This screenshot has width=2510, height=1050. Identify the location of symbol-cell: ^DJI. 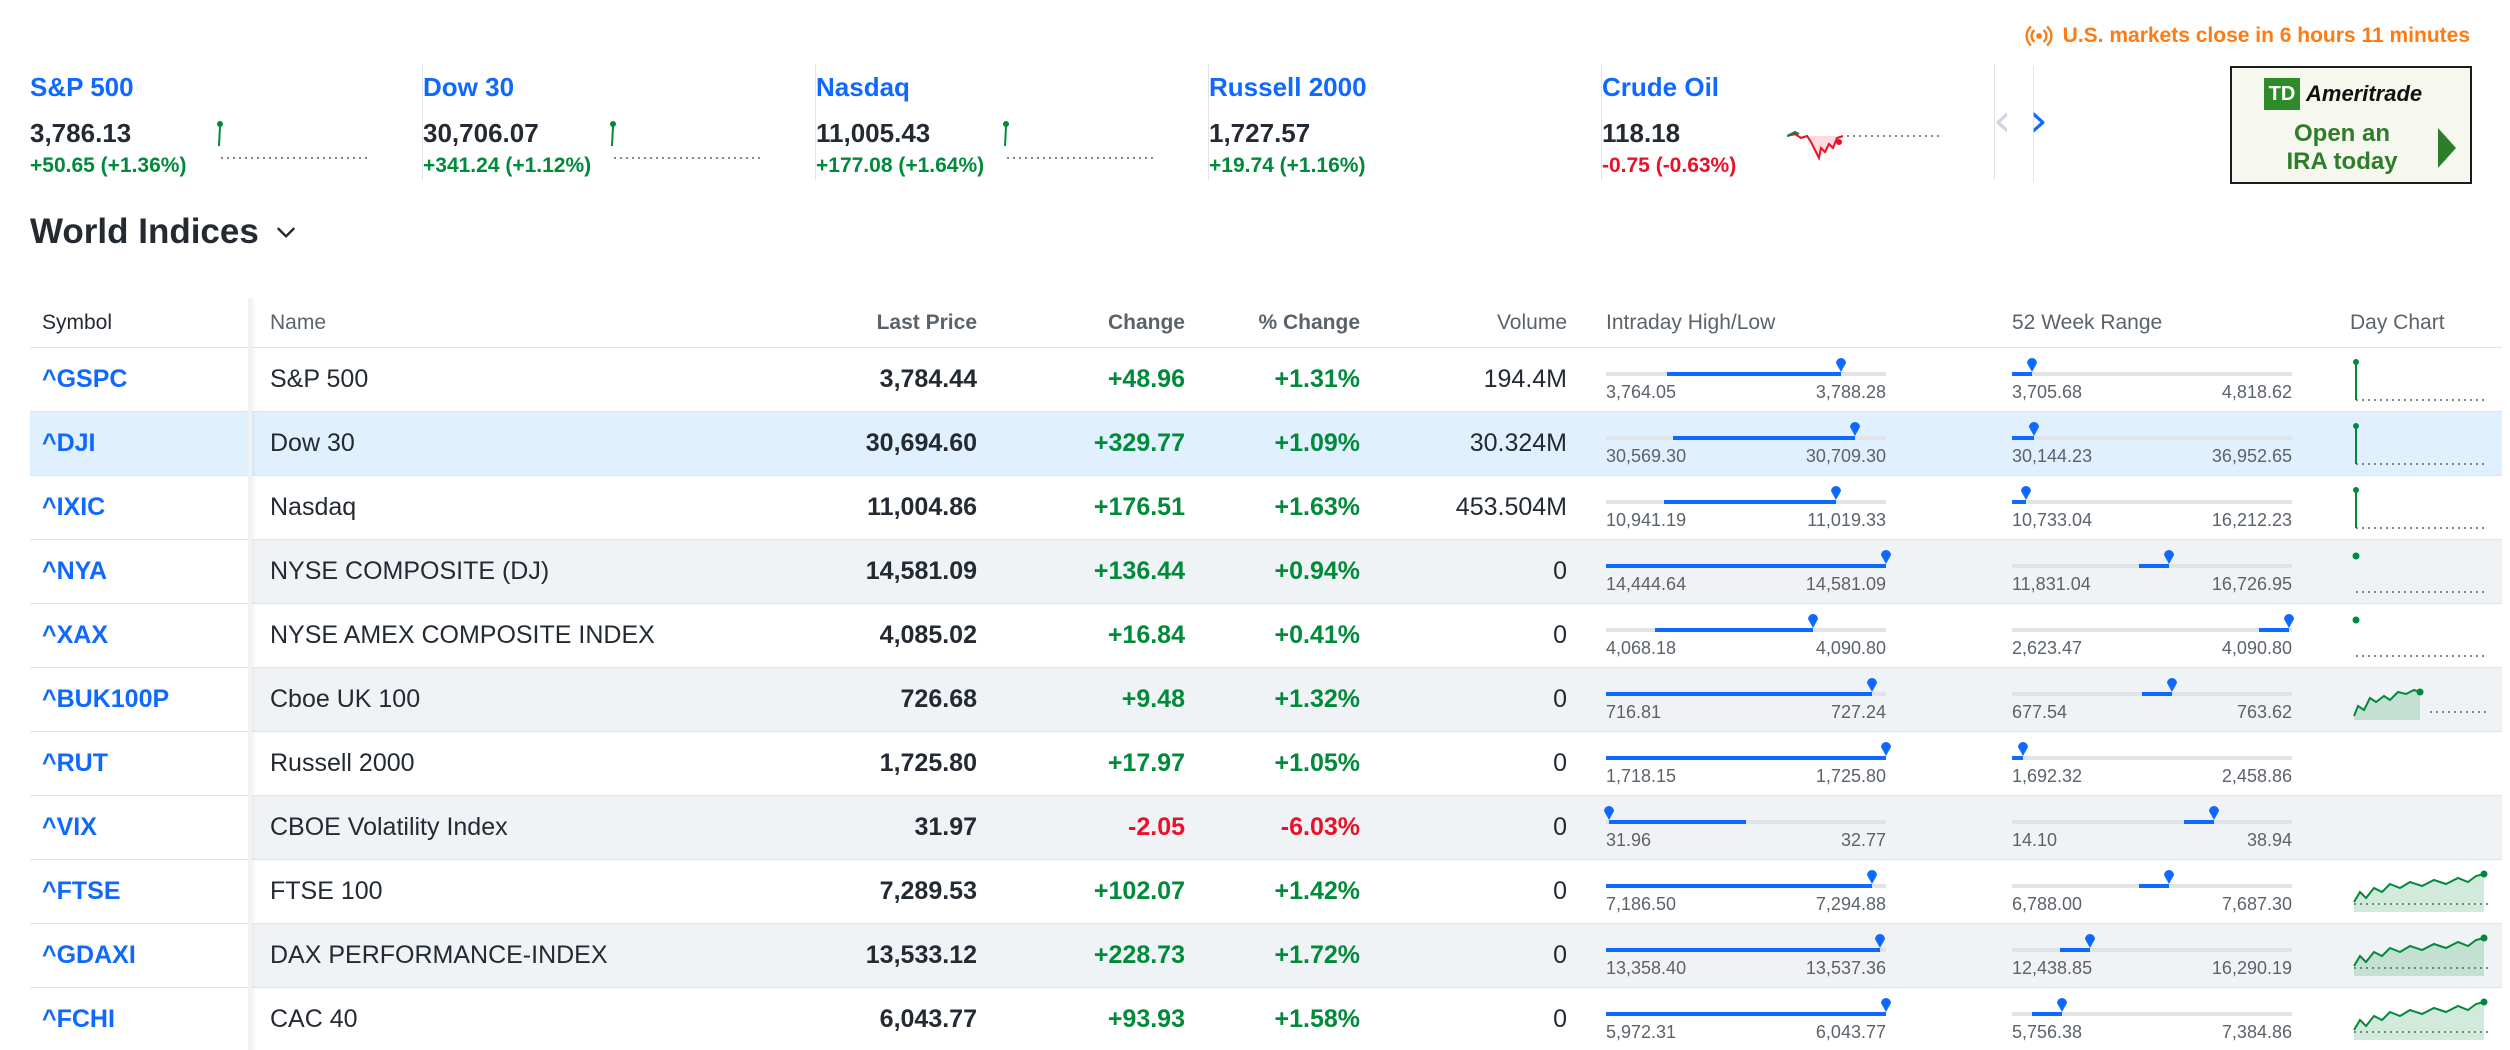
(139, 443).